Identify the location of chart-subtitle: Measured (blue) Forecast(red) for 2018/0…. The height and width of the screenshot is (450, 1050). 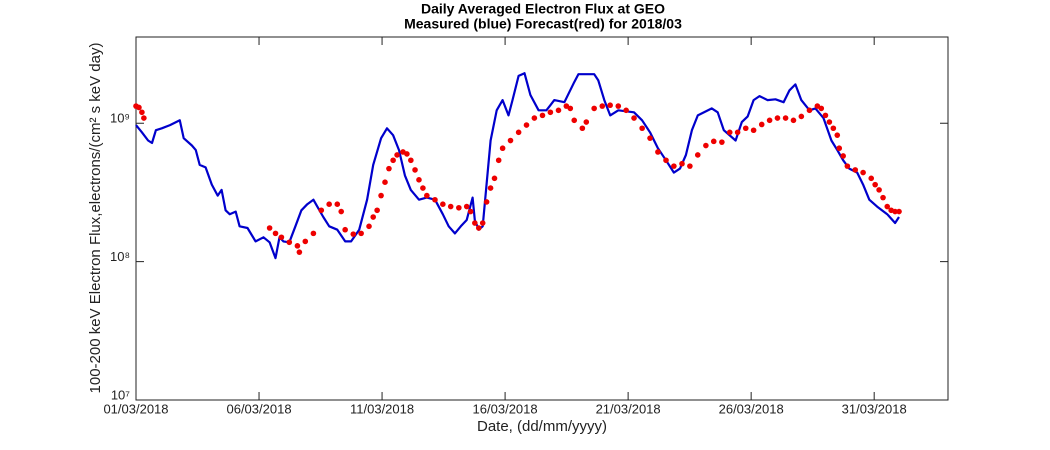
(543, 24).